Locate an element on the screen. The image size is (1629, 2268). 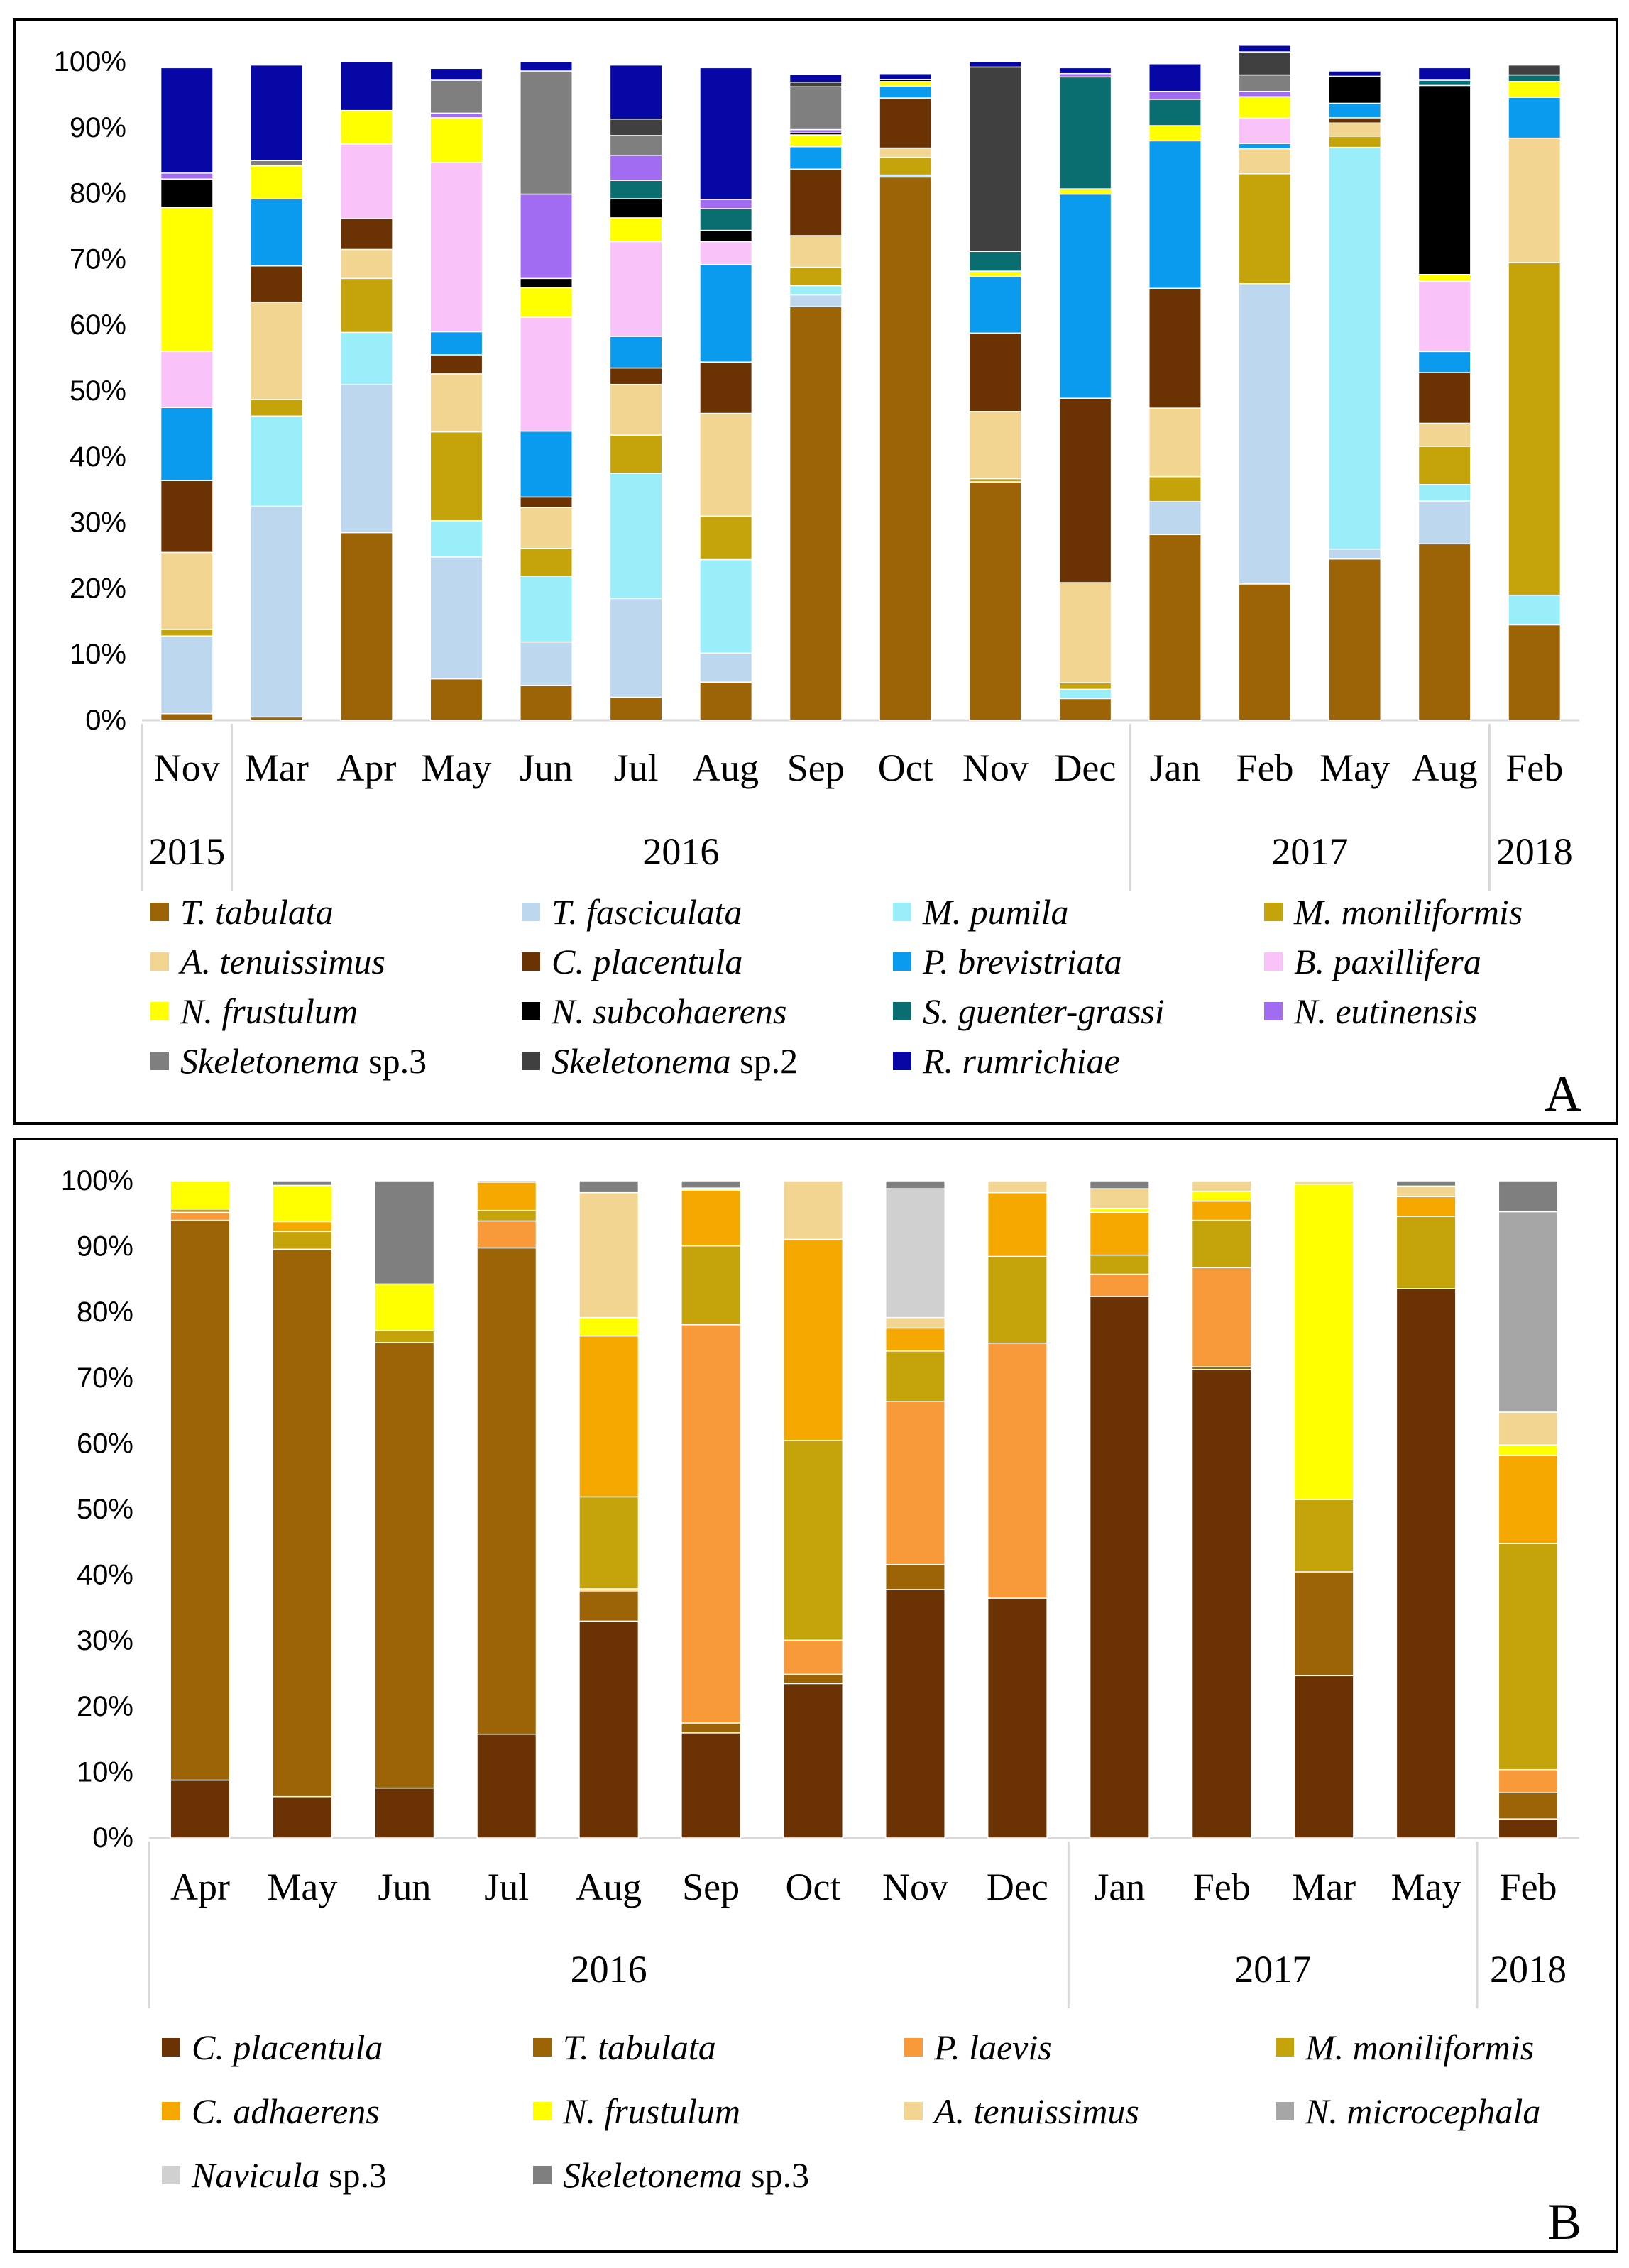
legend-entry: Skeletonema sp.3 is located at coordinates (671, 2175).